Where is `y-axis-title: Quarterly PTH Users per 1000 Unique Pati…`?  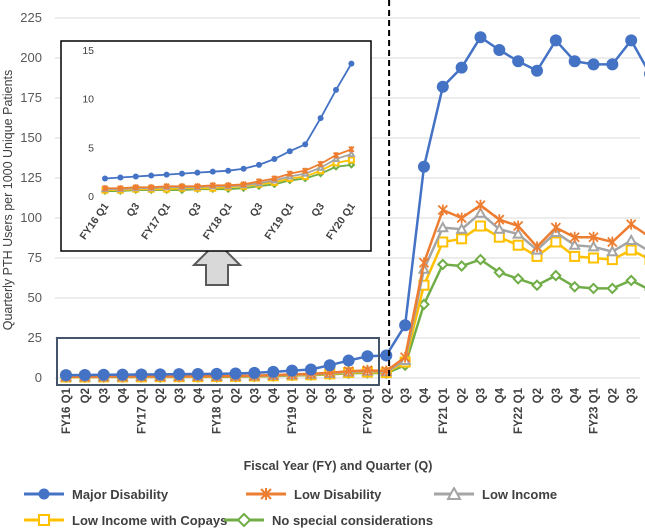
y-axis-title: Quarterly PTH Users per 1000 Unique Pati… is located at coordinates (8, 200).